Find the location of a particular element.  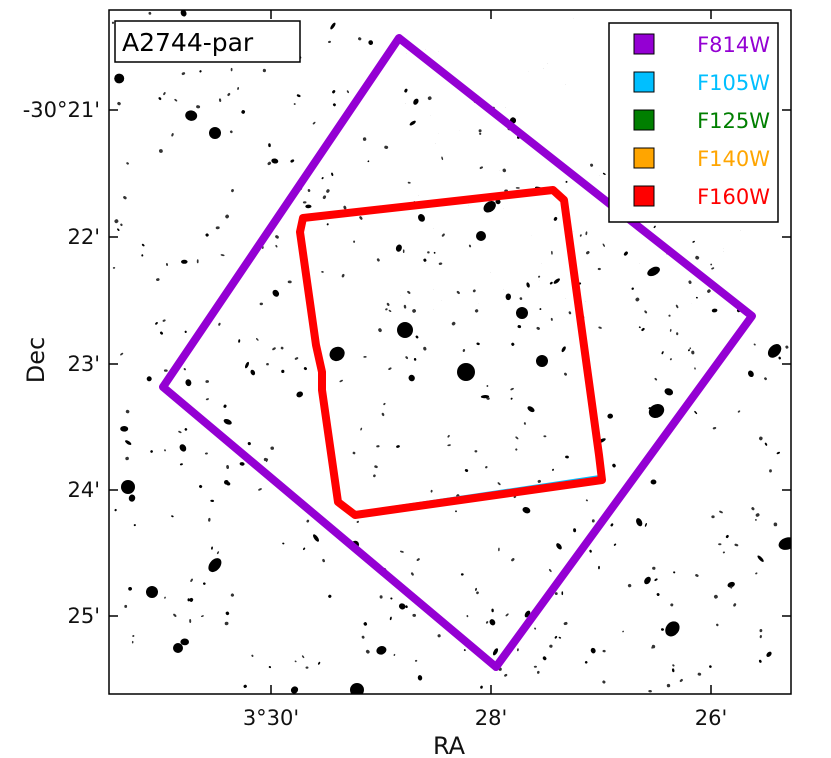

field-name: A2744-par is located at coordinates (188, 42).